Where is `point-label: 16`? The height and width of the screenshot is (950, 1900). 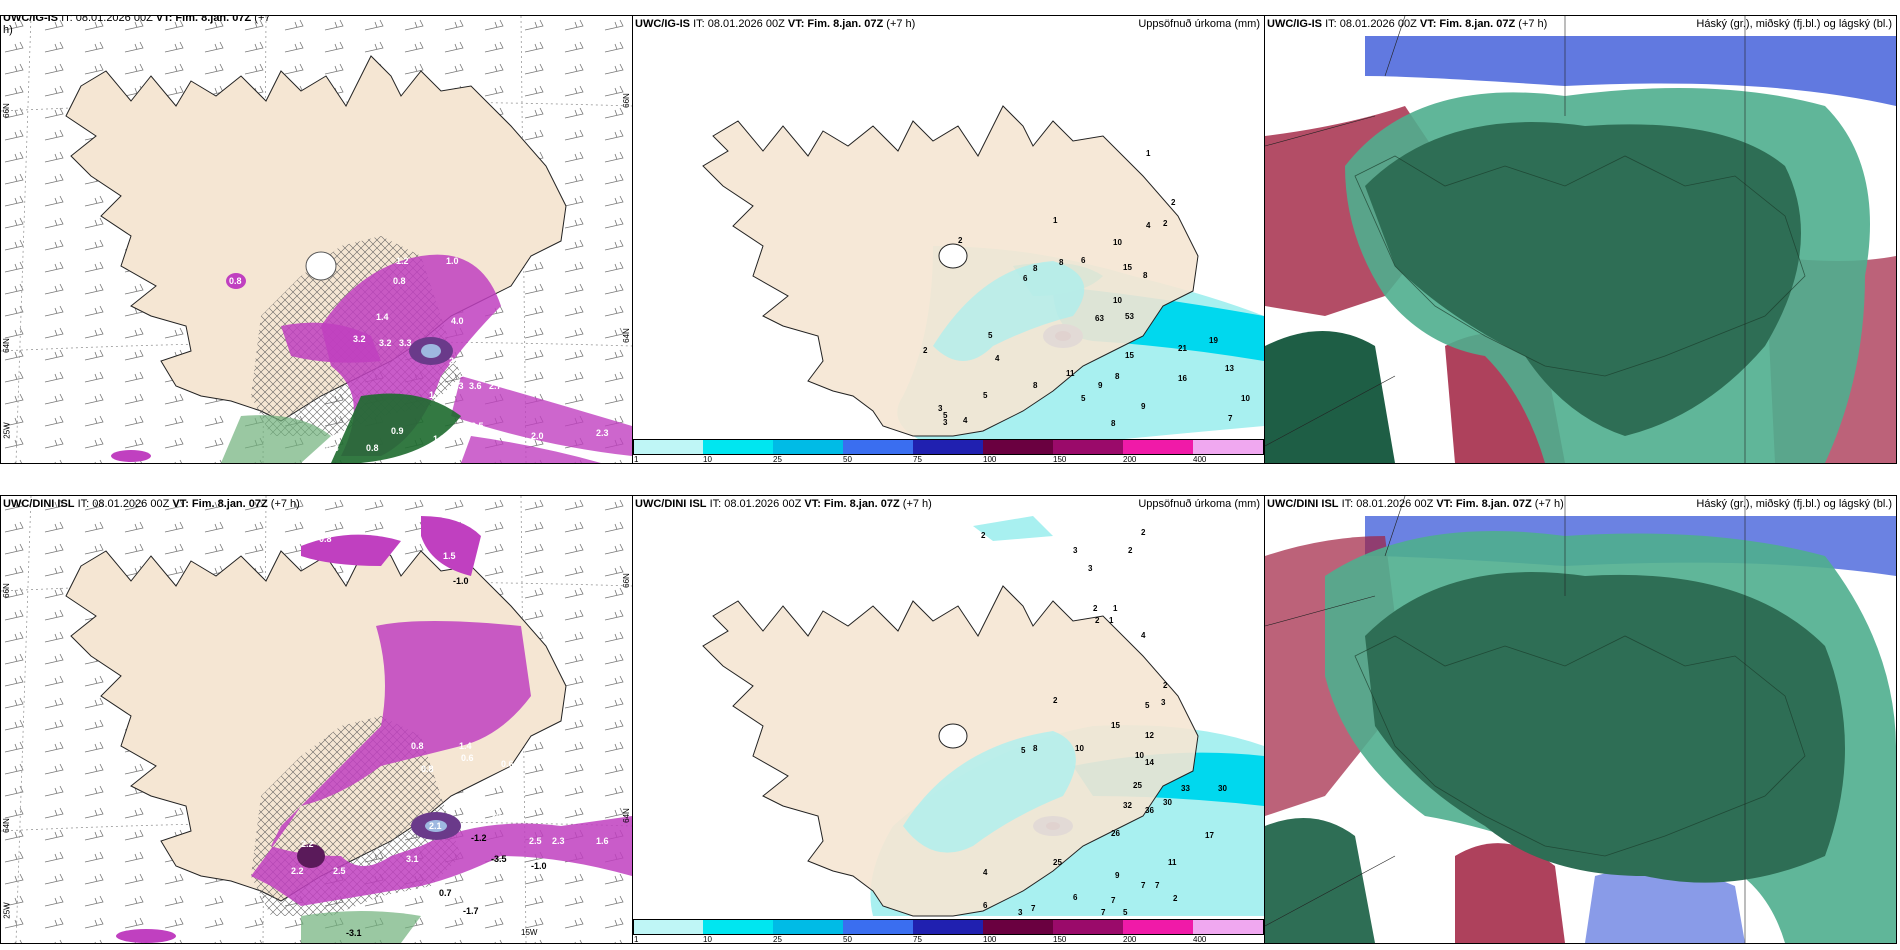 point-label: 16 is located at coordinates (1182, 378).